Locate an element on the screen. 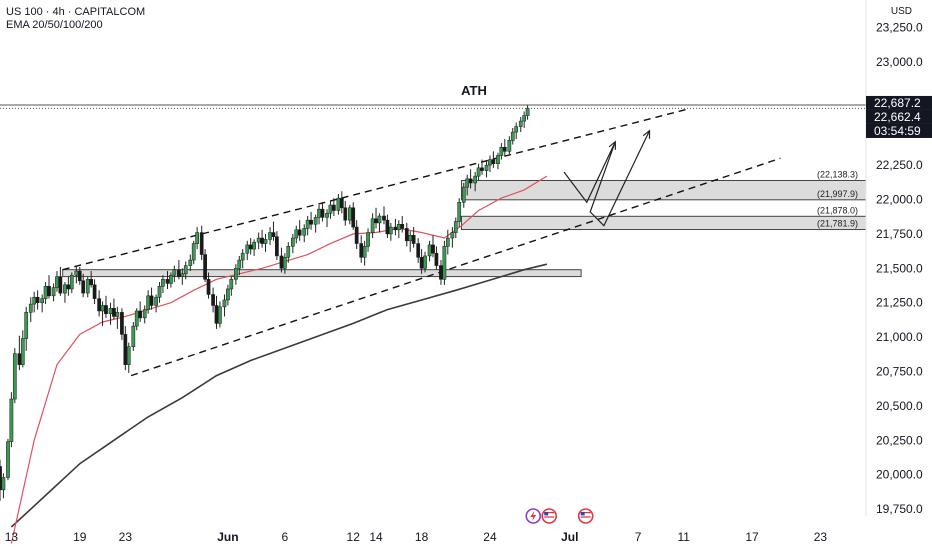 Image resolution: width=932 pixels, height=550 pixels. symbol-title: US 100 · 4h · CAPITALCOM is located at coordinates (76, 12).